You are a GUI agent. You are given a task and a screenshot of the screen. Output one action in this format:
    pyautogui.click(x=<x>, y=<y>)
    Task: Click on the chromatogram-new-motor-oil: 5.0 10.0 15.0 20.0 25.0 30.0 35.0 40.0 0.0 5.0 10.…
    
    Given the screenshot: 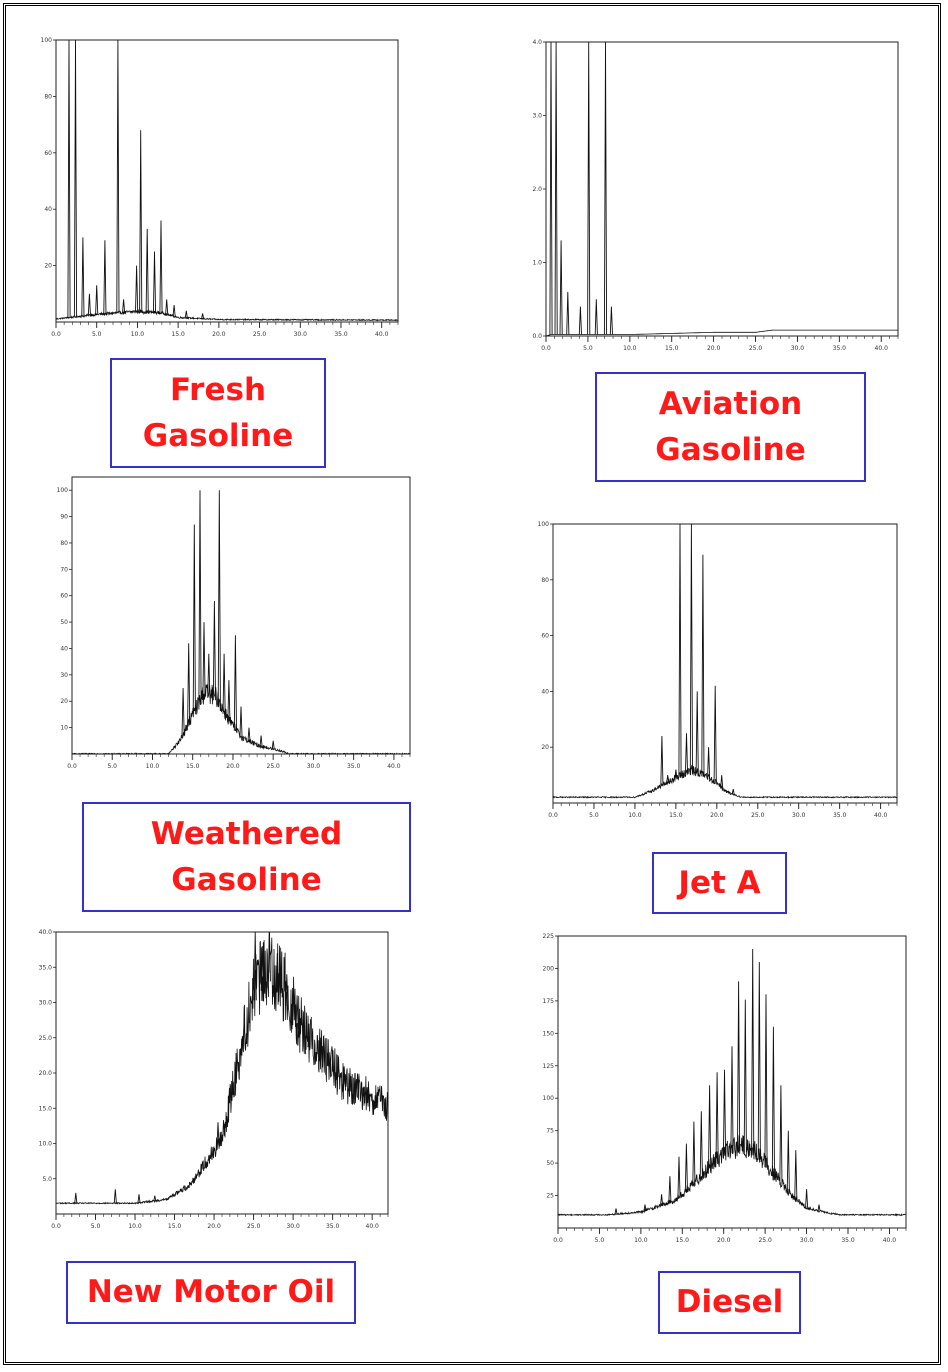 What is the action you would take?
    pyautogui.click(x=214, y=1079)
    